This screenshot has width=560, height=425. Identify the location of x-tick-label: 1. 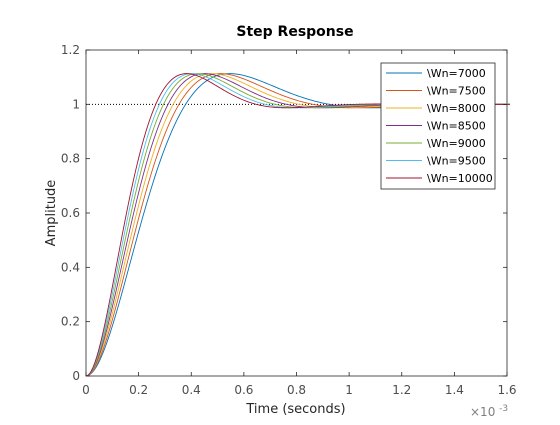
(349, 390).